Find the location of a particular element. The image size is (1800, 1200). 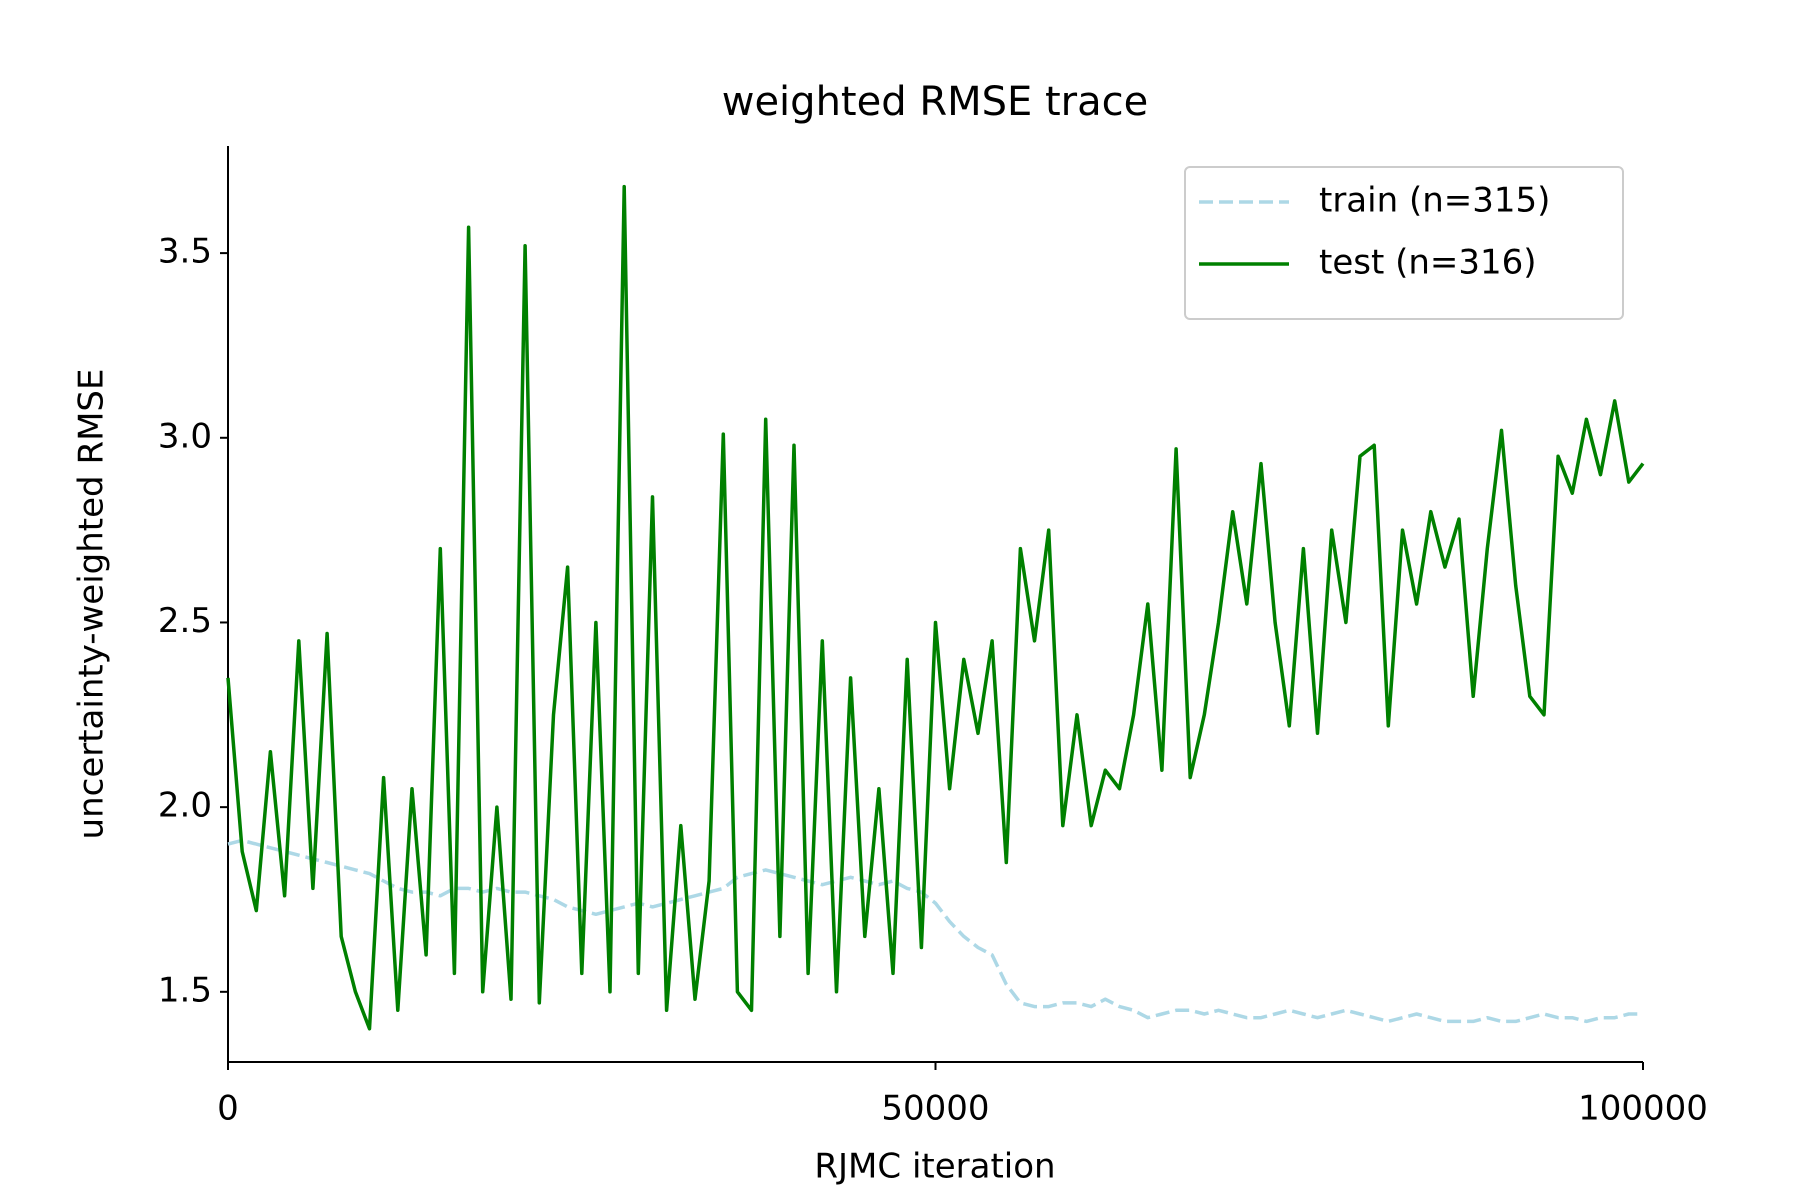

x-axis-label: RJMC iteration is located at coordinates (934, 1167).